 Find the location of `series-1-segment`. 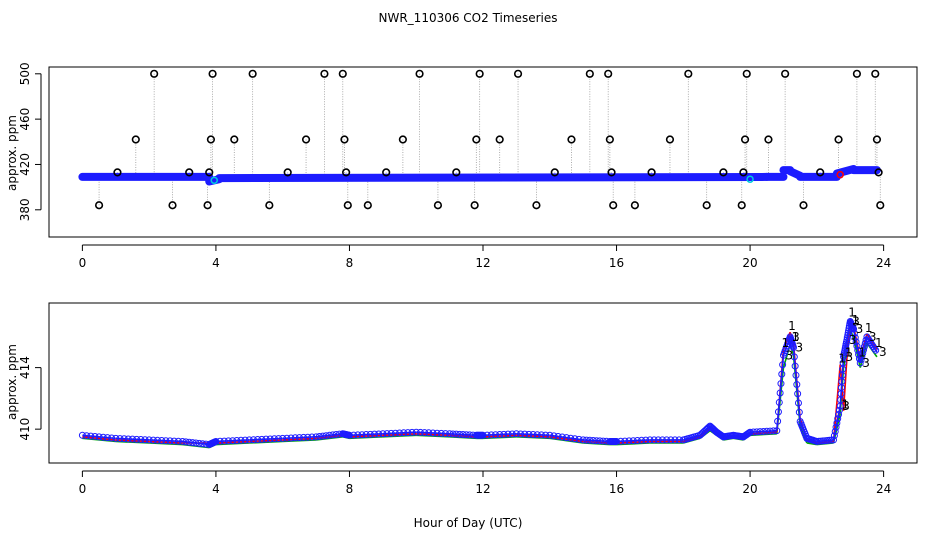

series-1-segment is located at coordinates (845, 384).